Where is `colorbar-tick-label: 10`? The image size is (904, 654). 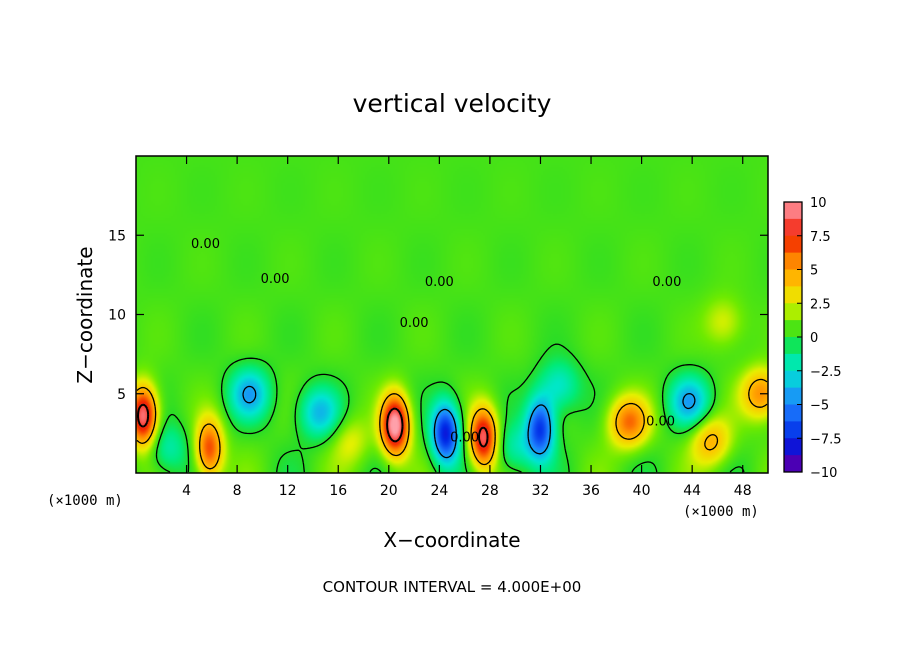
colorbar-tick-label: 10 is located at coordinates (818, 203).